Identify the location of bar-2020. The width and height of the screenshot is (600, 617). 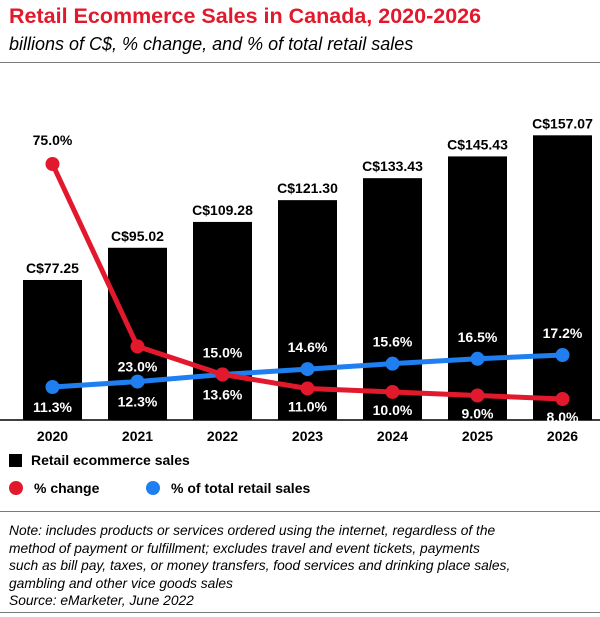
(52, 349).